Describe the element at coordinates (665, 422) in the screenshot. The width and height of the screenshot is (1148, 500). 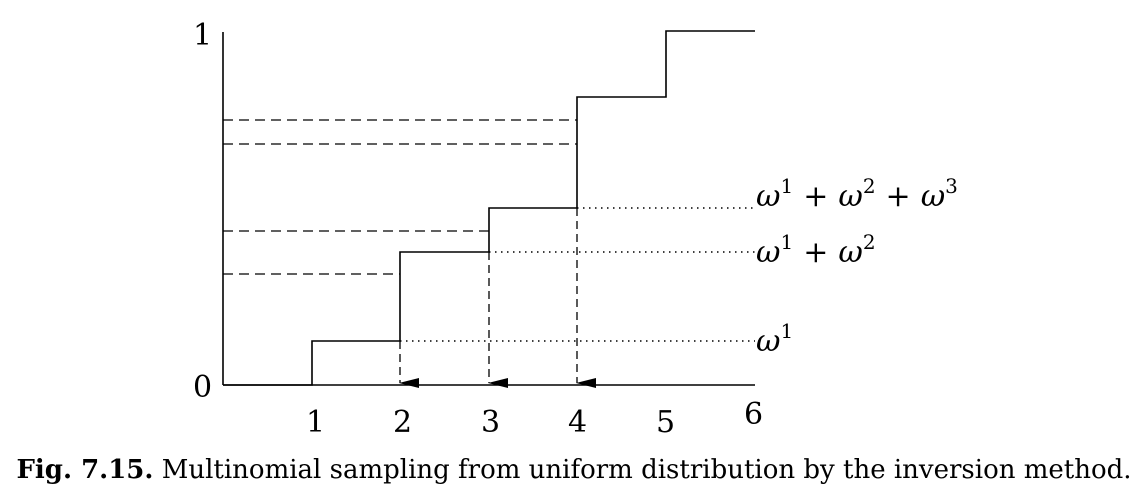
I see `x-tick-5: 5` at that location.